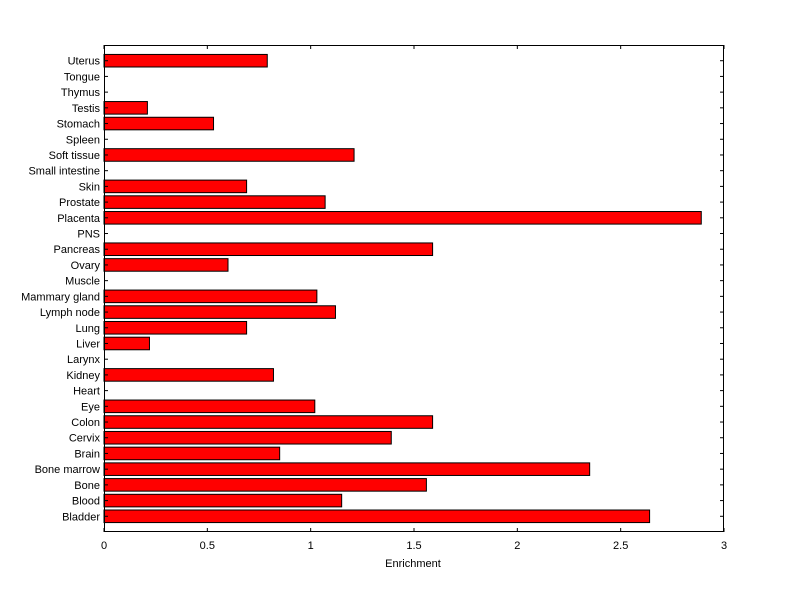 The image size is (800, 599). I want to click on bar-soft-tissue, so click(229, 155).